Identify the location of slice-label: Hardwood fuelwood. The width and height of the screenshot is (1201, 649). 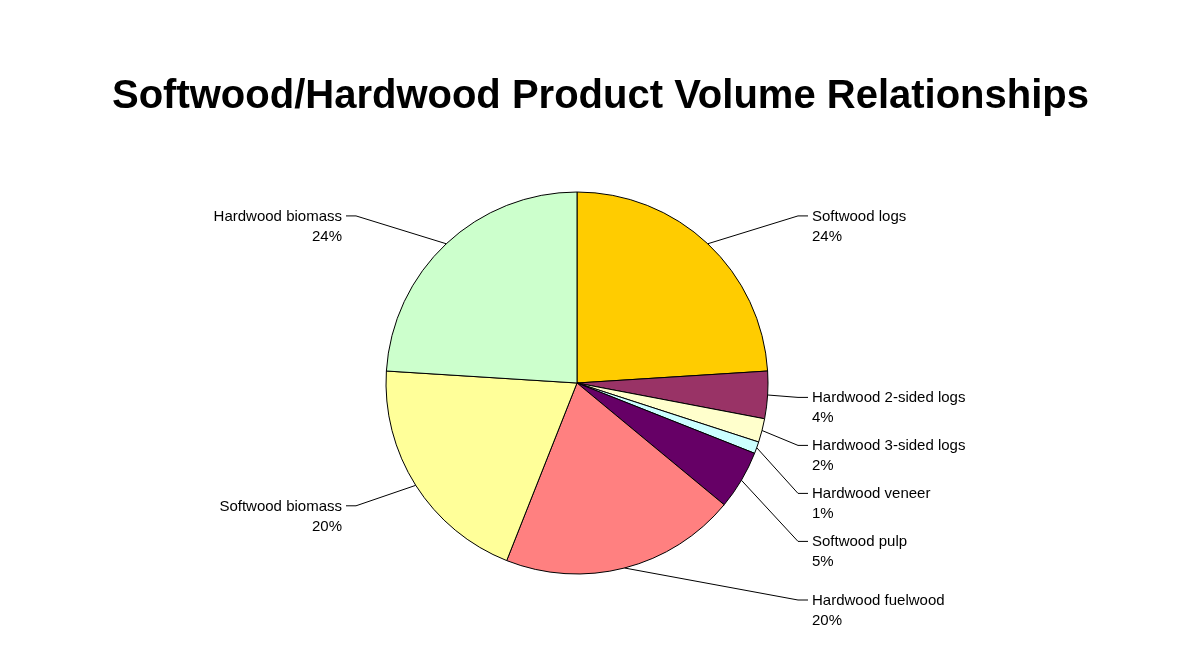
(878, 599).